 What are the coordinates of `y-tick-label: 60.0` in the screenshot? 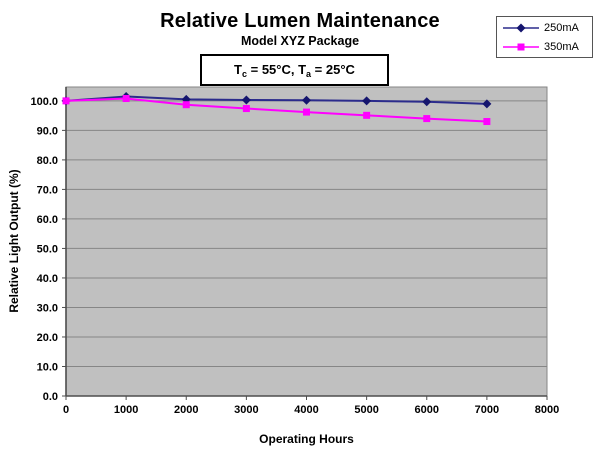 It's located at (47, 220).